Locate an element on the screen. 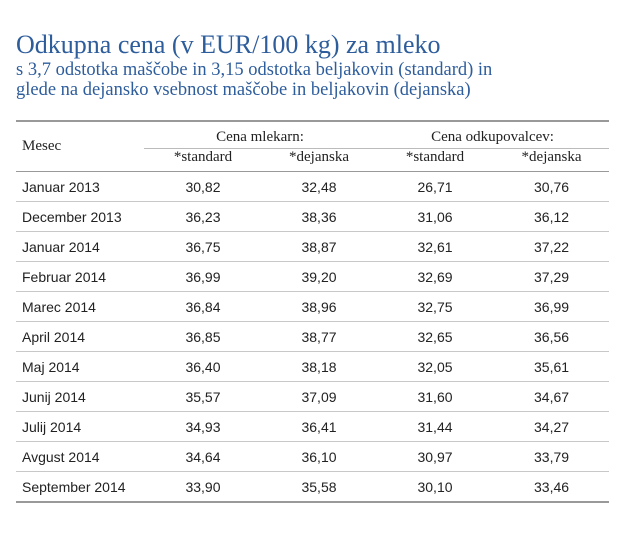 Image resolution: width=640 pixels, height=550 pixels. buyer-standard-cell: 32,05 is located at coordinates (435, 366).